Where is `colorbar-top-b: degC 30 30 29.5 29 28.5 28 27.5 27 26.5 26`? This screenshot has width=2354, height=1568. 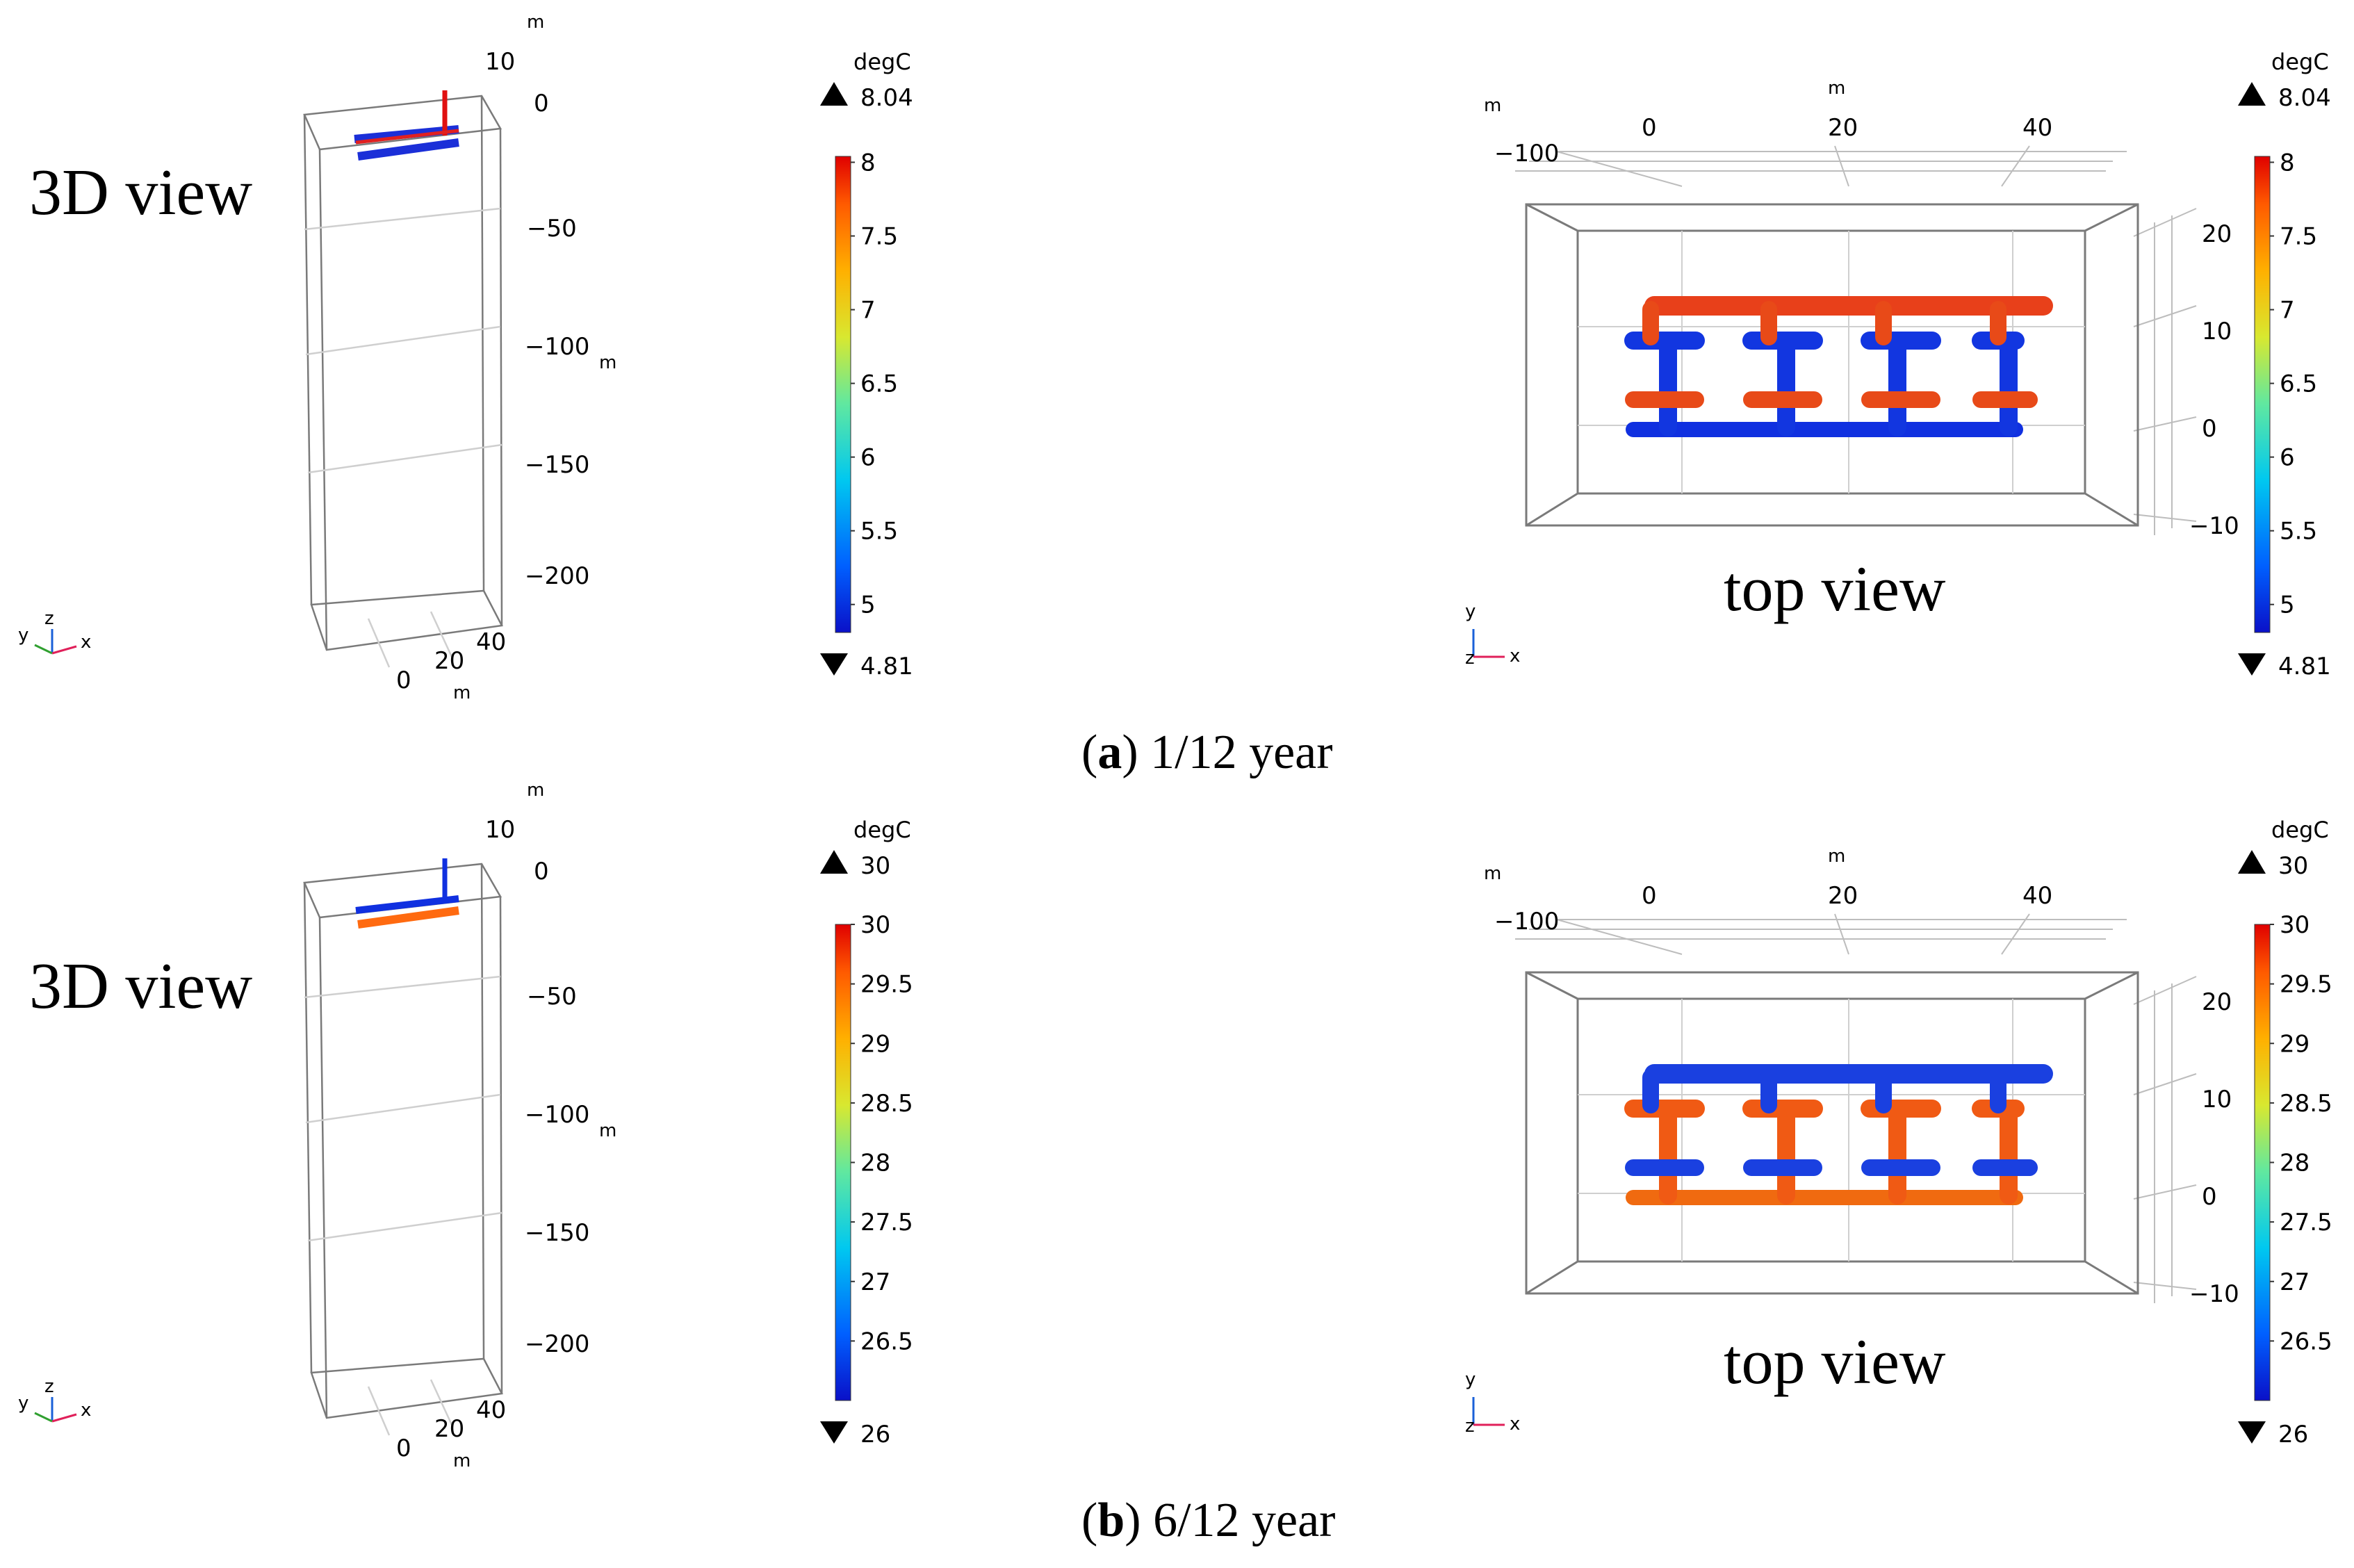
colorbar-top-b: degC 30 30 29.5 29 28.5 28 27.5 27 26.5 26 is located at coordinates (2285, 1132).